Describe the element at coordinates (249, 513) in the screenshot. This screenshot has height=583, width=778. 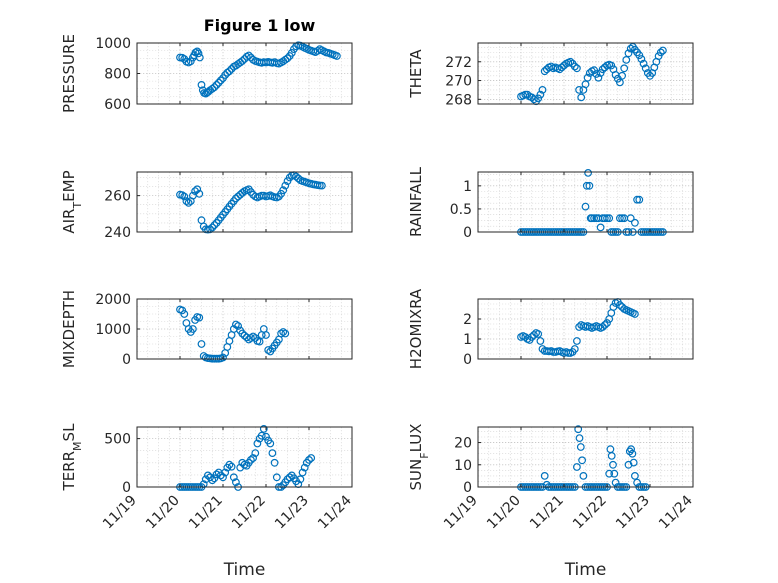
I see `x-tick-label: 11/22` at that location.